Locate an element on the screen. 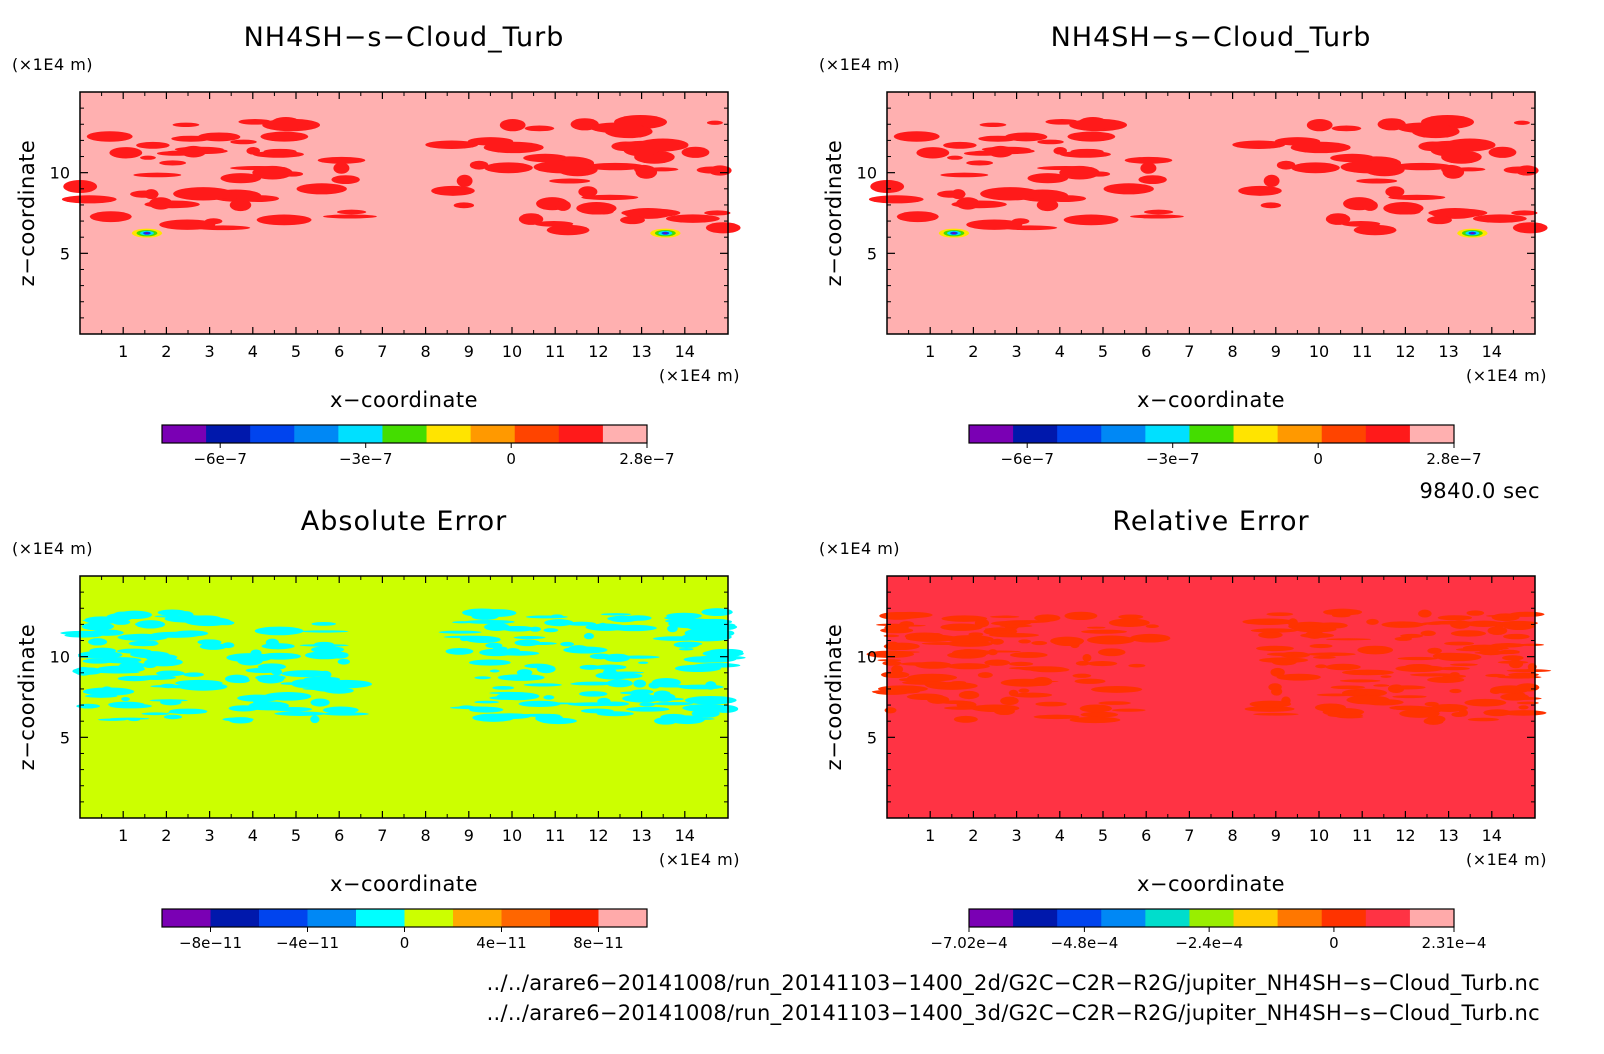 Image resolution: width=1604 pixels, height=1054 pixels. colorbar-tick-label: 0 is located at coordinates (405, 943).